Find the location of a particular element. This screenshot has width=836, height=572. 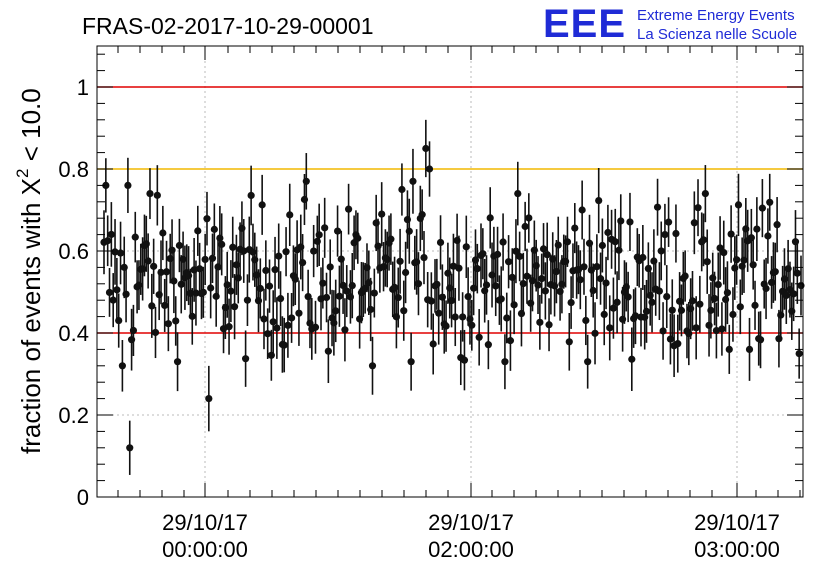

y-tick-label: 0.6 is located at coordinates (73, 251).